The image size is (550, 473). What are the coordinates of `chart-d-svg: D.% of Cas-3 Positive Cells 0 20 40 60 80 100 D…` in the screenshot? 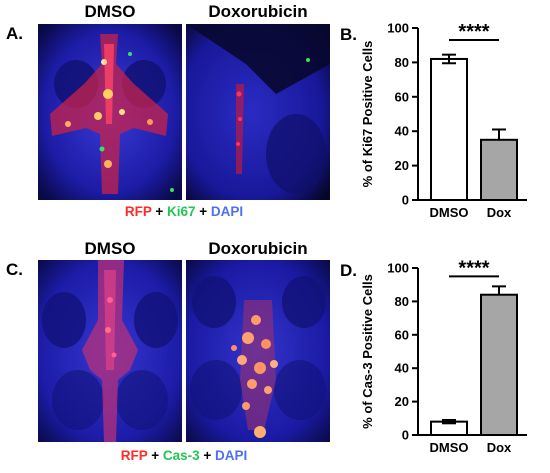 It's located at (433, 356).